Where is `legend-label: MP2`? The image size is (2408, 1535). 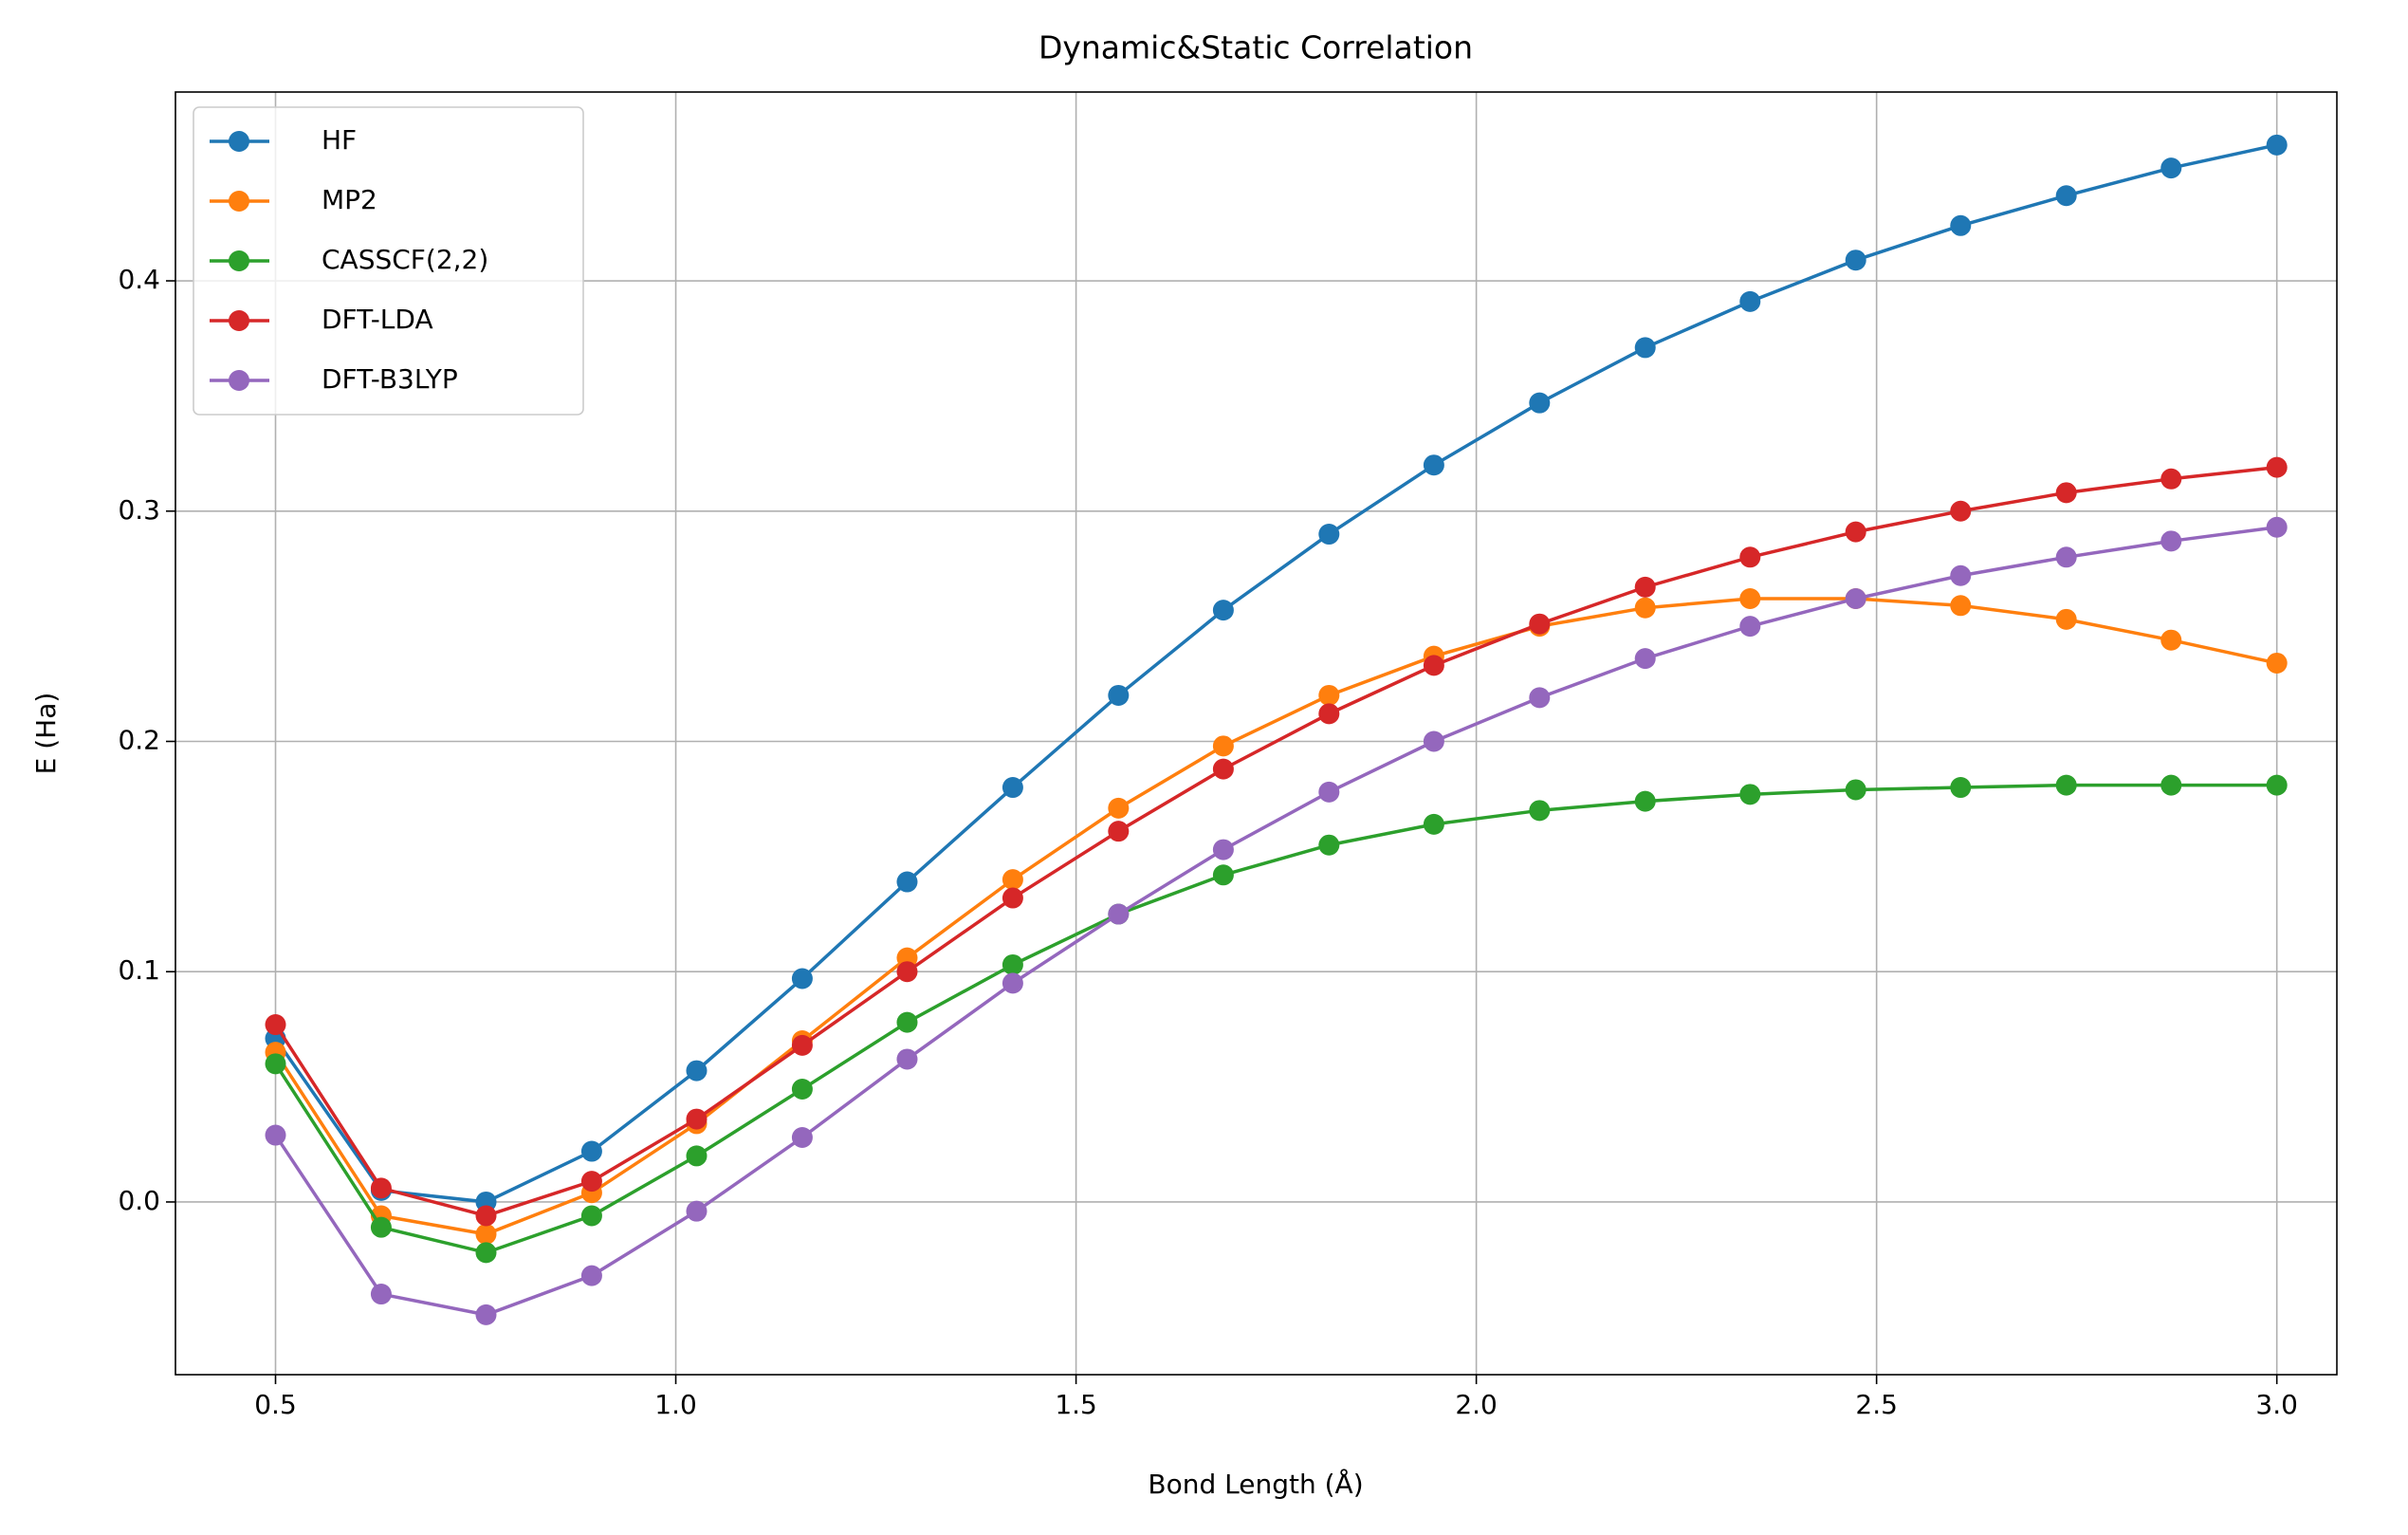
legend-label: MP2 is located at coordinates (349, 199).